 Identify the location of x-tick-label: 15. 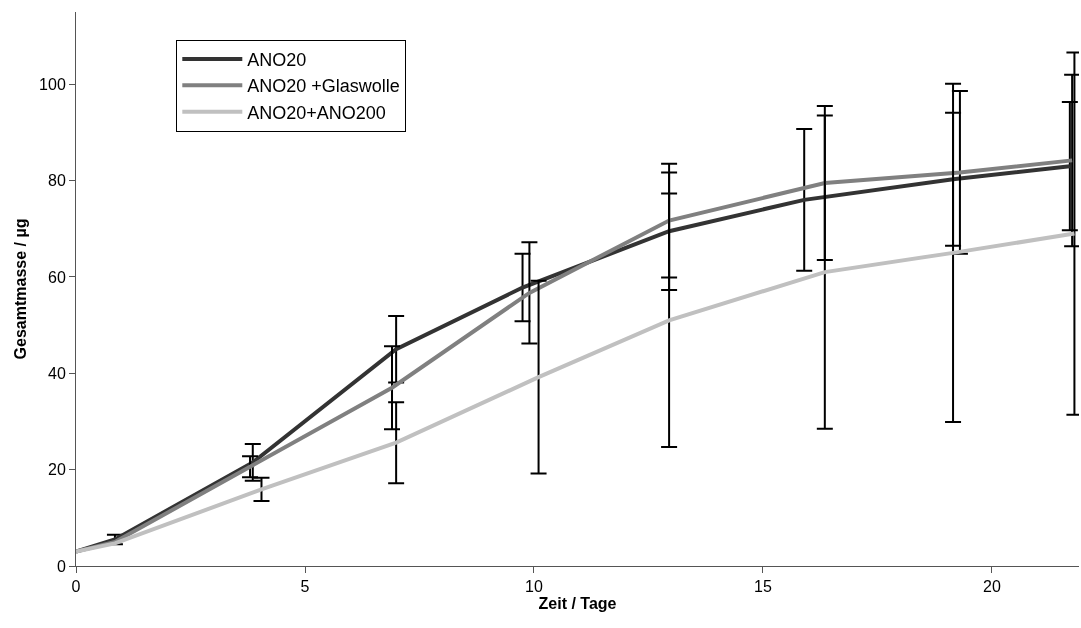
(763, 587).